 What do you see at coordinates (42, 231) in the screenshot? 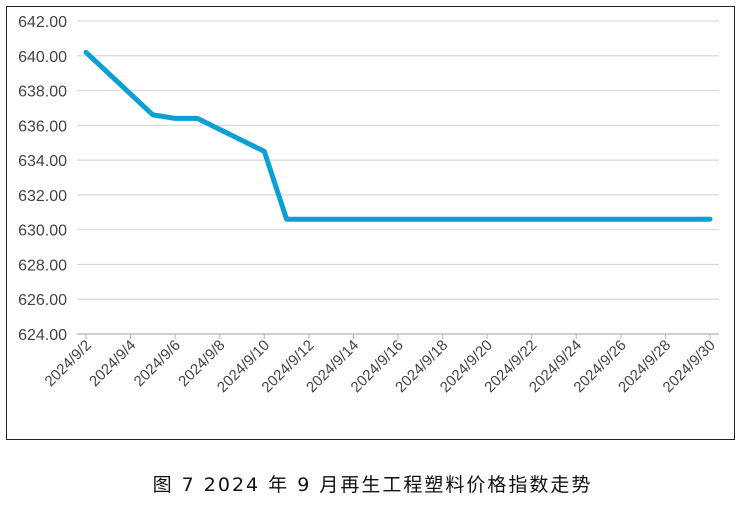
I see `y-tick-label: 630.00` at bounding box center [42, 231].